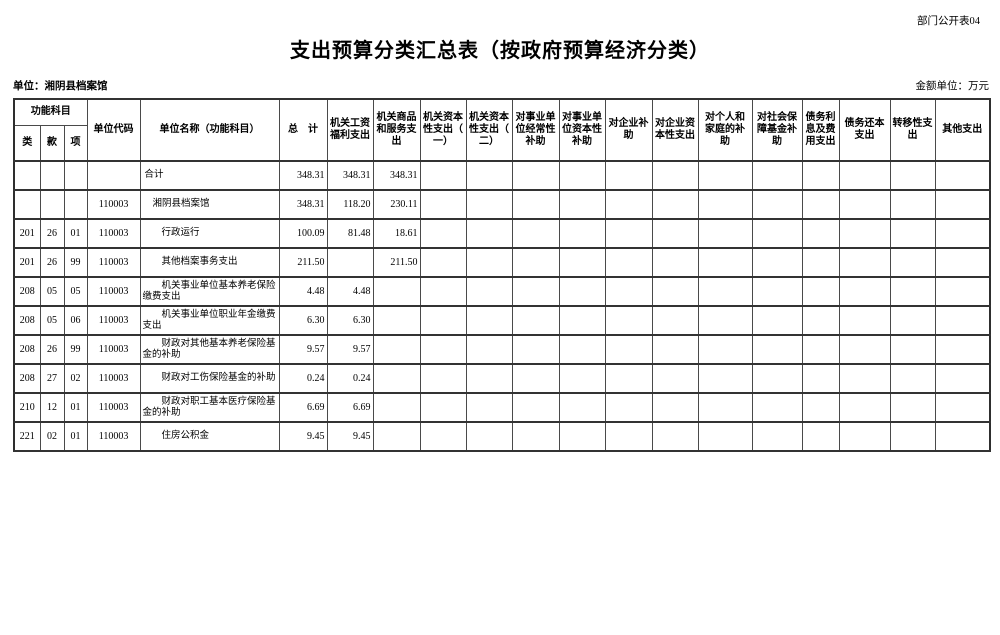 The width and height of the screenshot is (1000, 635). I want to click on value-cell: 9.45, so click(303, 436).